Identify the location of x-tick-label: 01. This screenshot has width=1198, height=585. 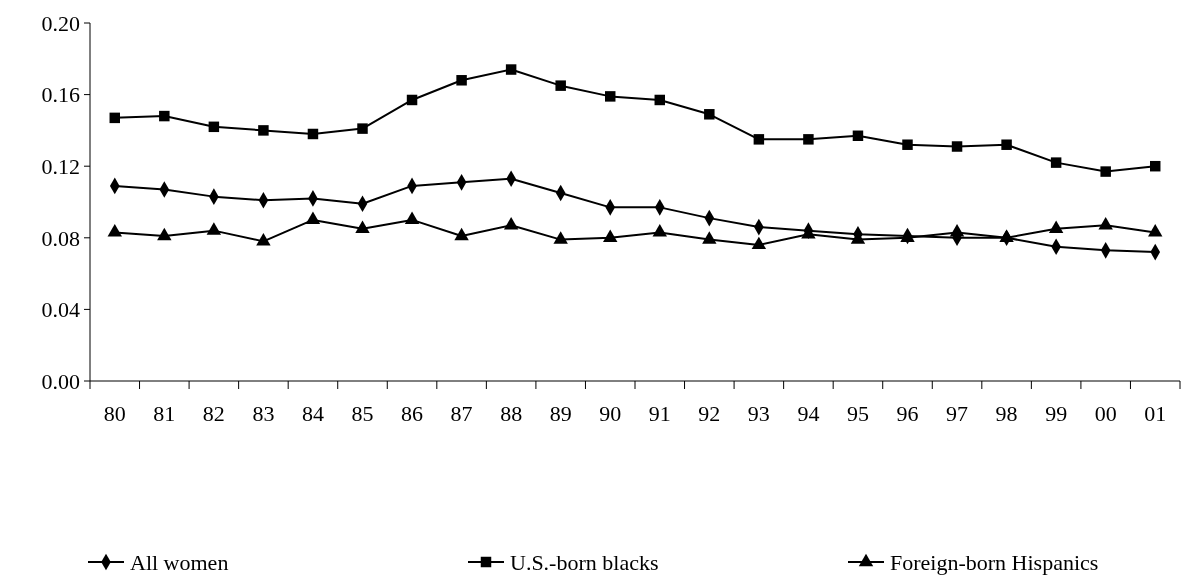
(1155, 413).